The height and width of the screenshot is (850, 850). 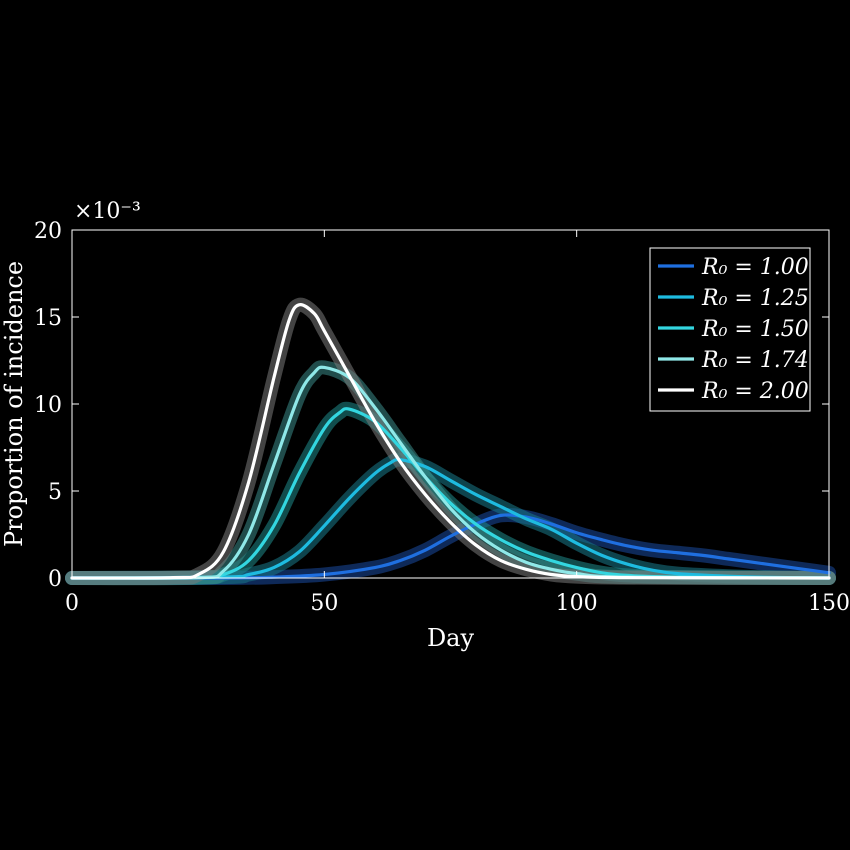 I want to click on x-tick-label-3: 150, so click(x=829, y=603).